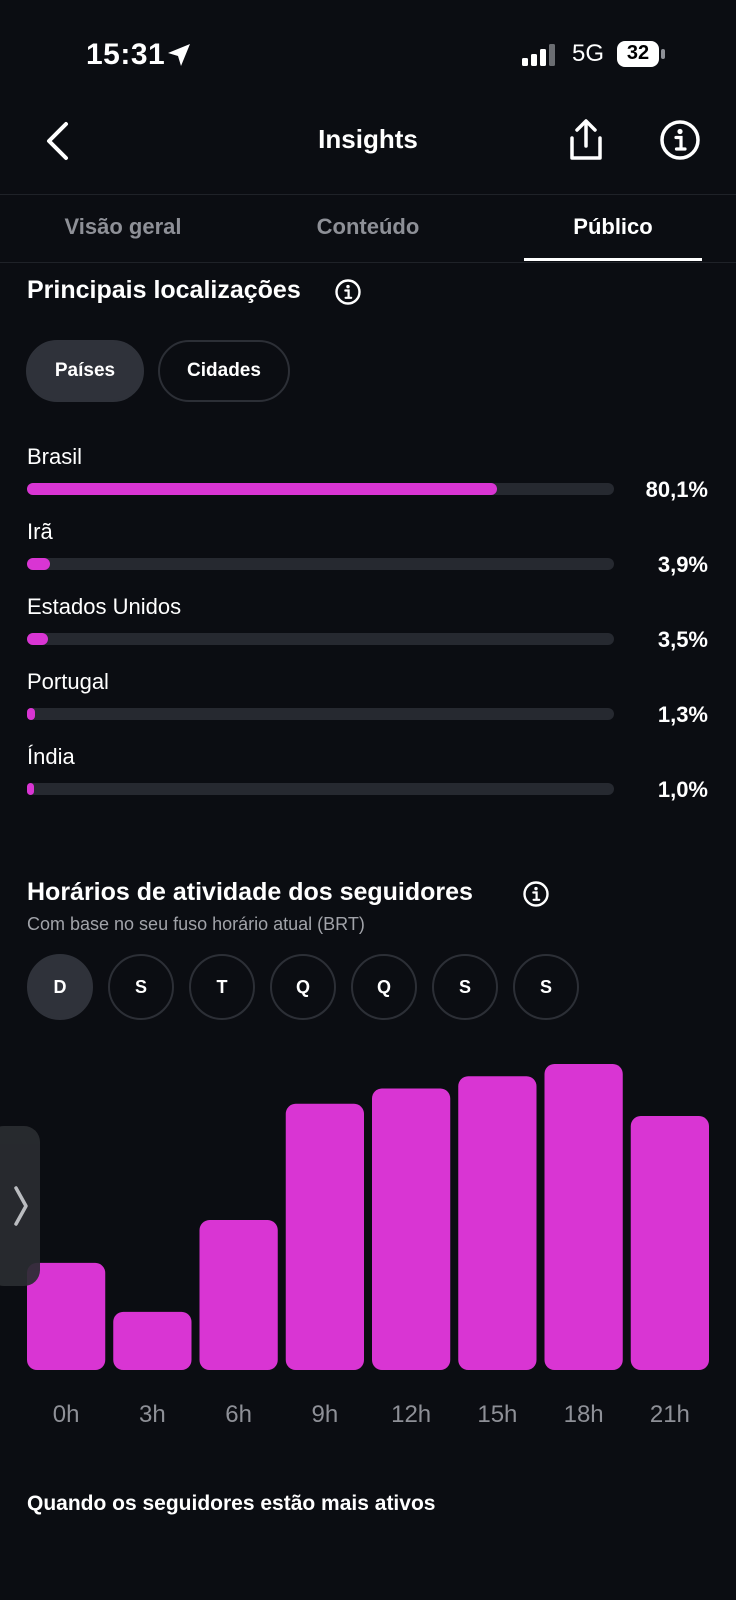 This screenshot has width=736, height=1600. What do you see at coordinates (231, 1503) in the screenshot?
I see `most-active-title: Quando os seguidores estão mais ativos` at bounding box center [231, 1503].